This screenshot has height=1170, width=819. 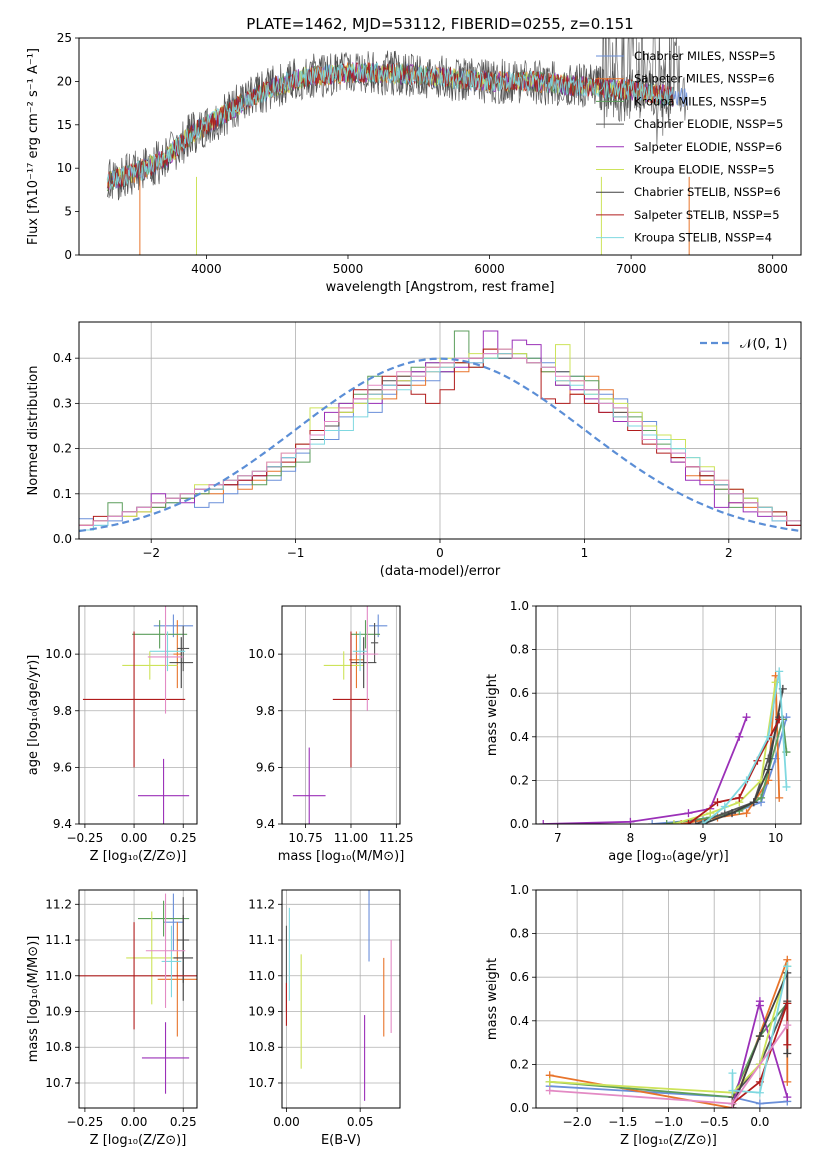 I want to click on y-tick-label: 20, so click(x=64, y=81).